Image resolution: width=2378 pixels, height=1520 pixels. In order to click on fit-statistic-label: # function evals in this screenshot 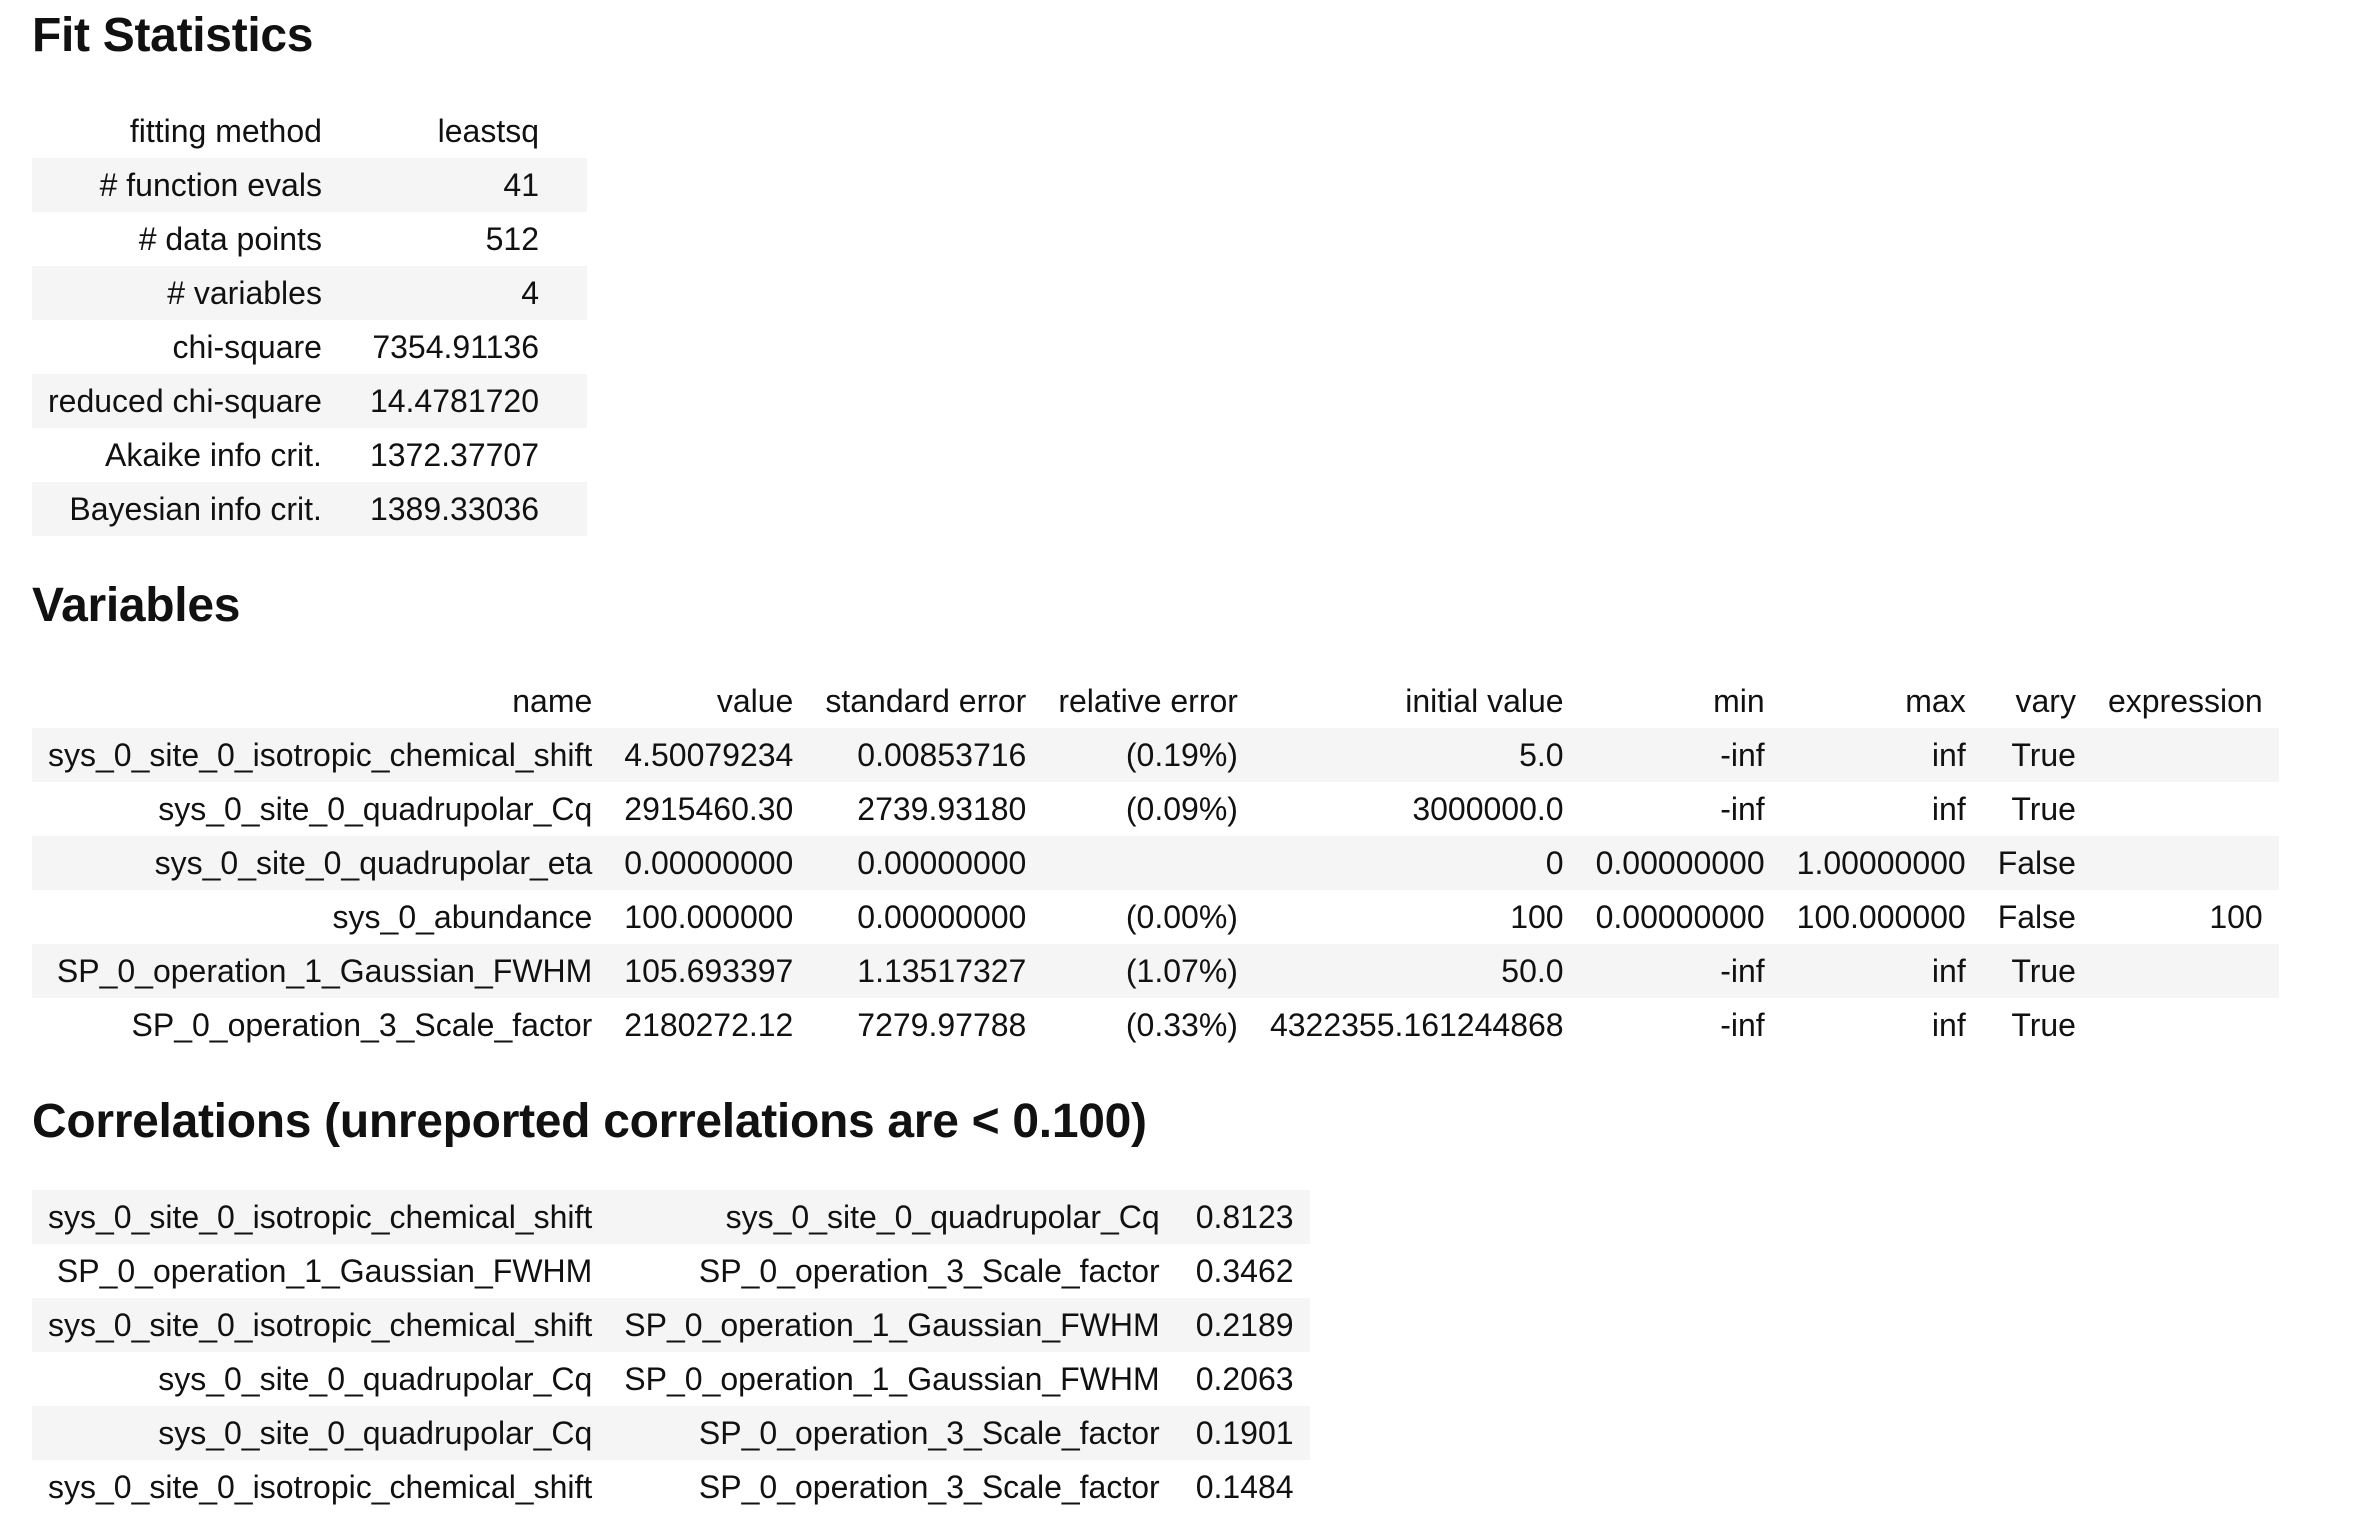, I will do `click(210, 184)`.